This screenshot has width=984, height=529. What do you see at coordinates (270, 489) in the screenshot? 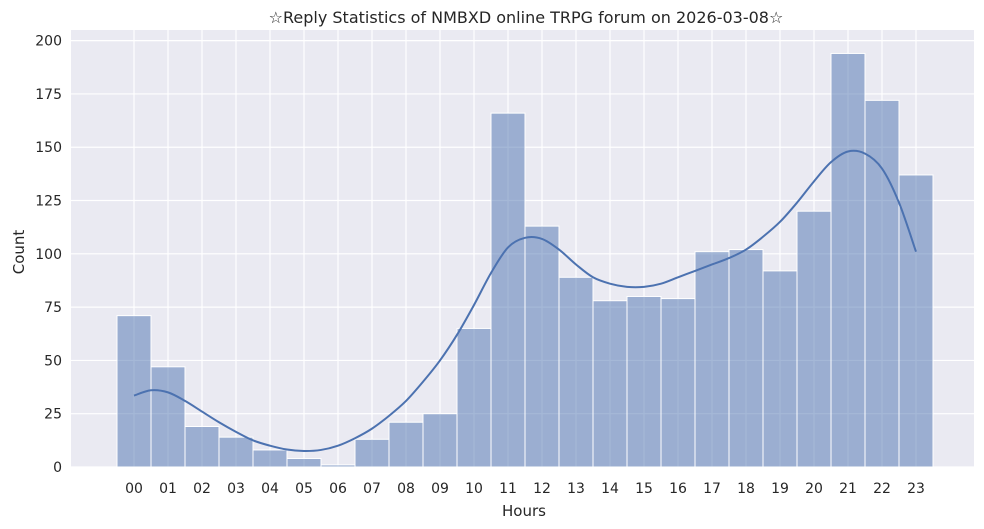
I see `x-tick-label: 04` at bounding box center [270, 489].